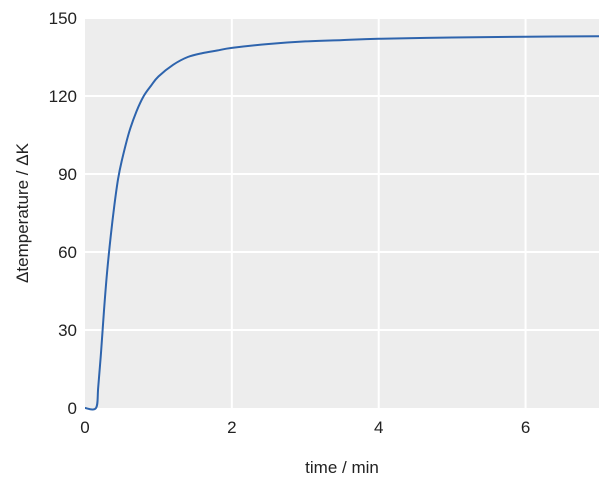 The image size is (599, 481). What do you see at coordinates (72, 408) in the screenshot?
I see `y-tick-label: 0` at bounding box center [72, 408].